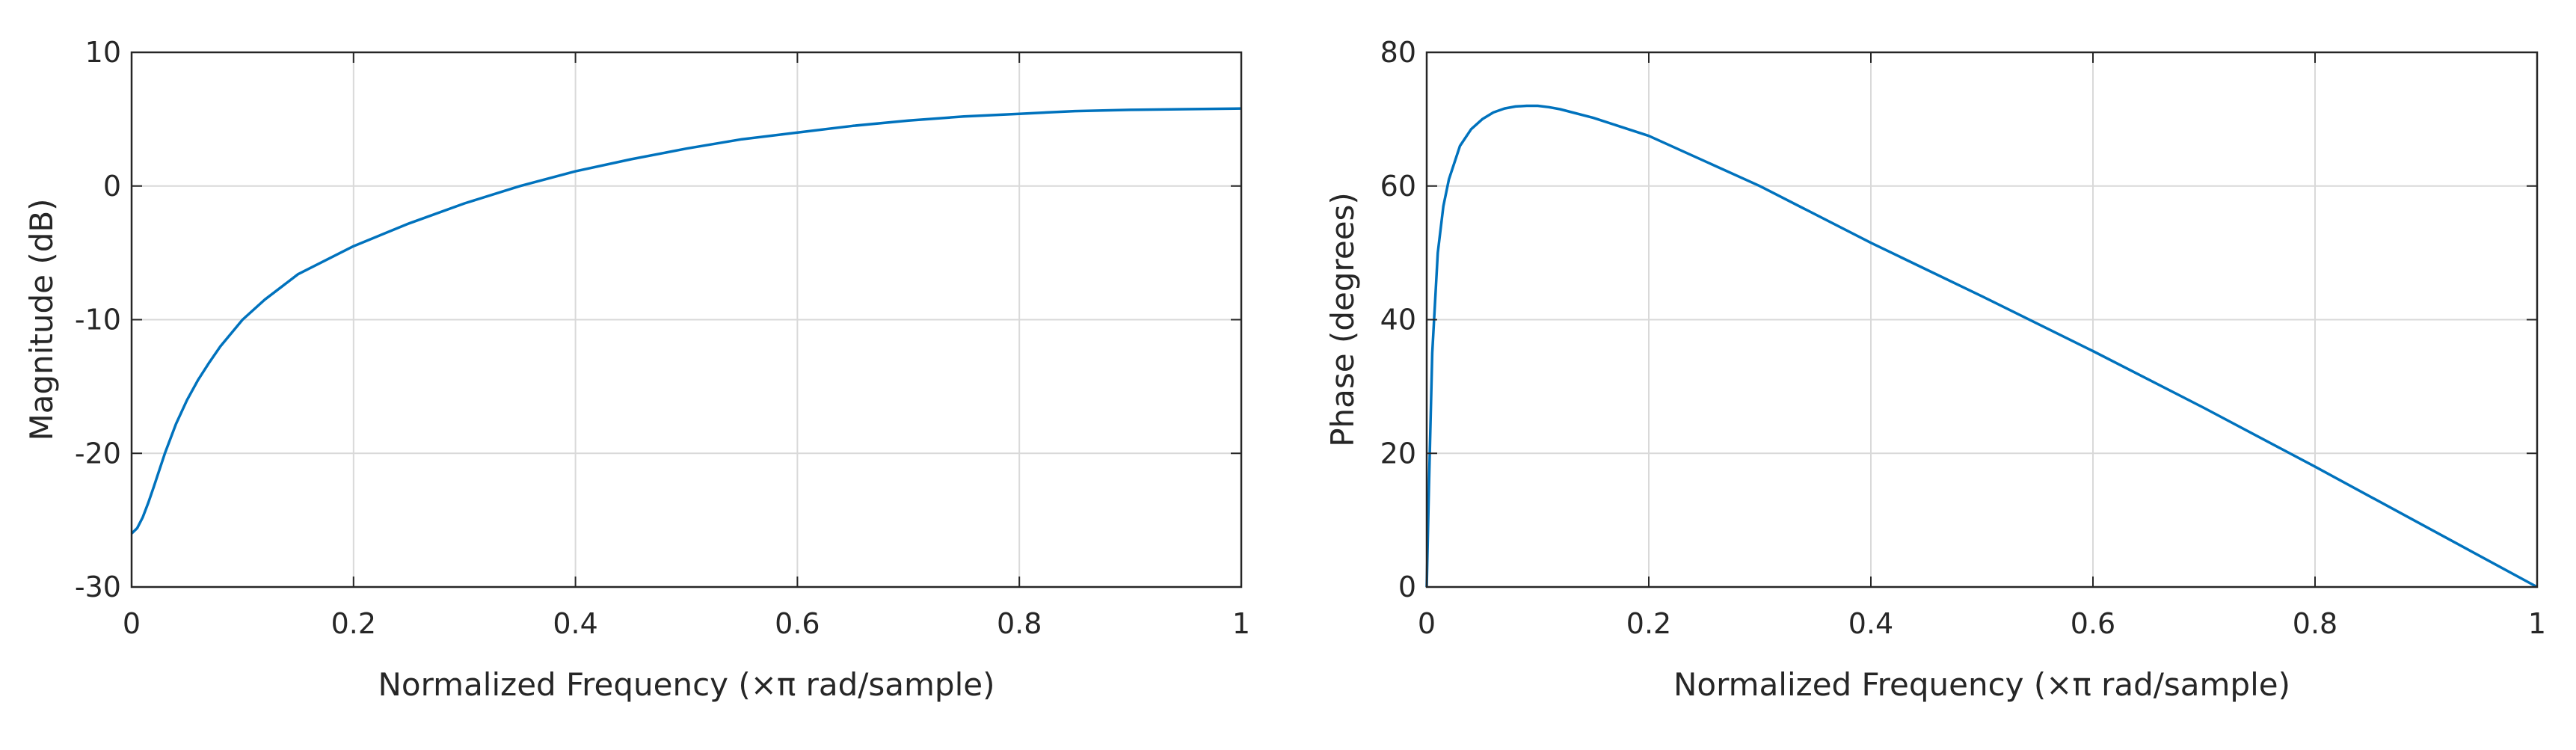  Describe the element at coordinates (98, 320) in the screenshot. I see `y-tick-label: -10` at that location.